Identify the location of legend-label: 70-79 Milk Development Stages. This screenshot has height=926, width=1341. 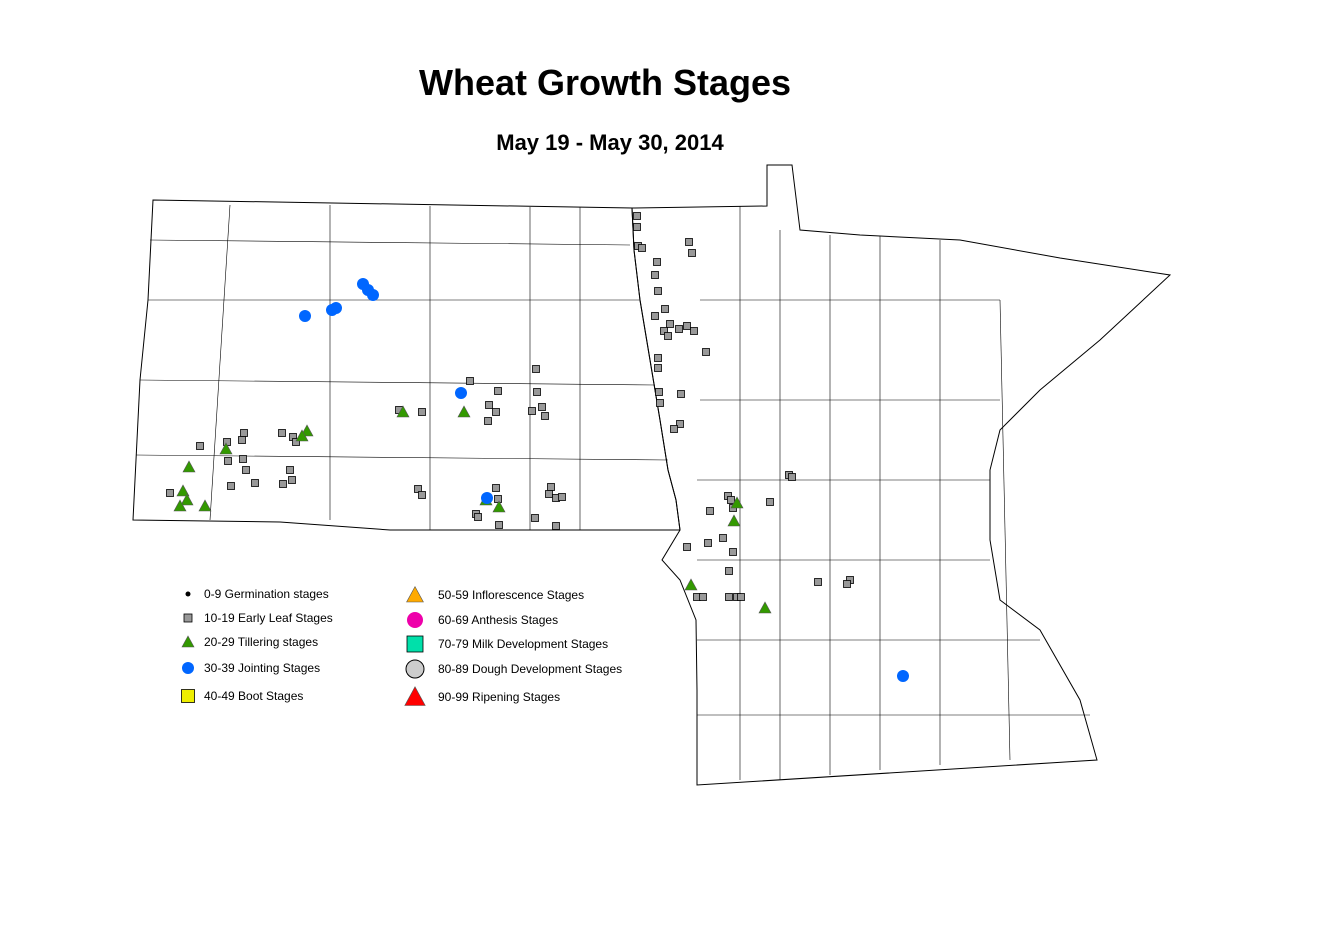
(523, 644).